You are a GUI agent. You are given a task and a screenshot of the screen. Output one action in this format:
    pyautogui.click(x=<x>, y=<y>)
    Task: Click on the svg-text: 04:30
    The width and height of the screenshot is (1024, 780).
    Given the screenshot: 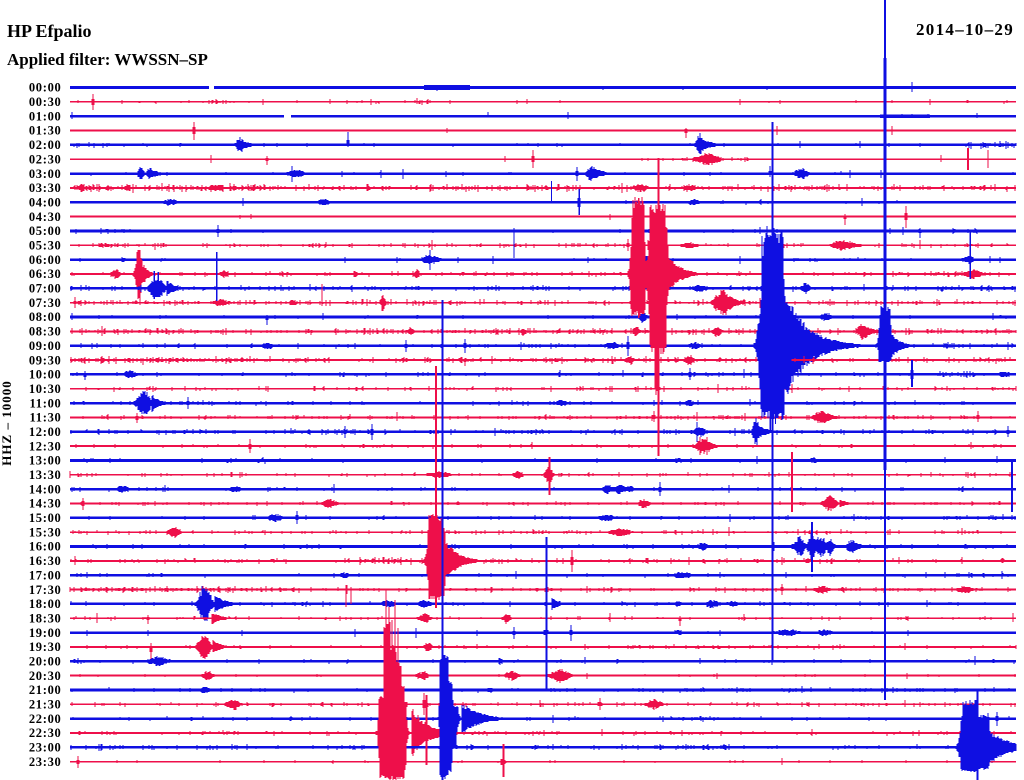 What is the action you would take?
    pyautogui.click(x=45, y=217)
    